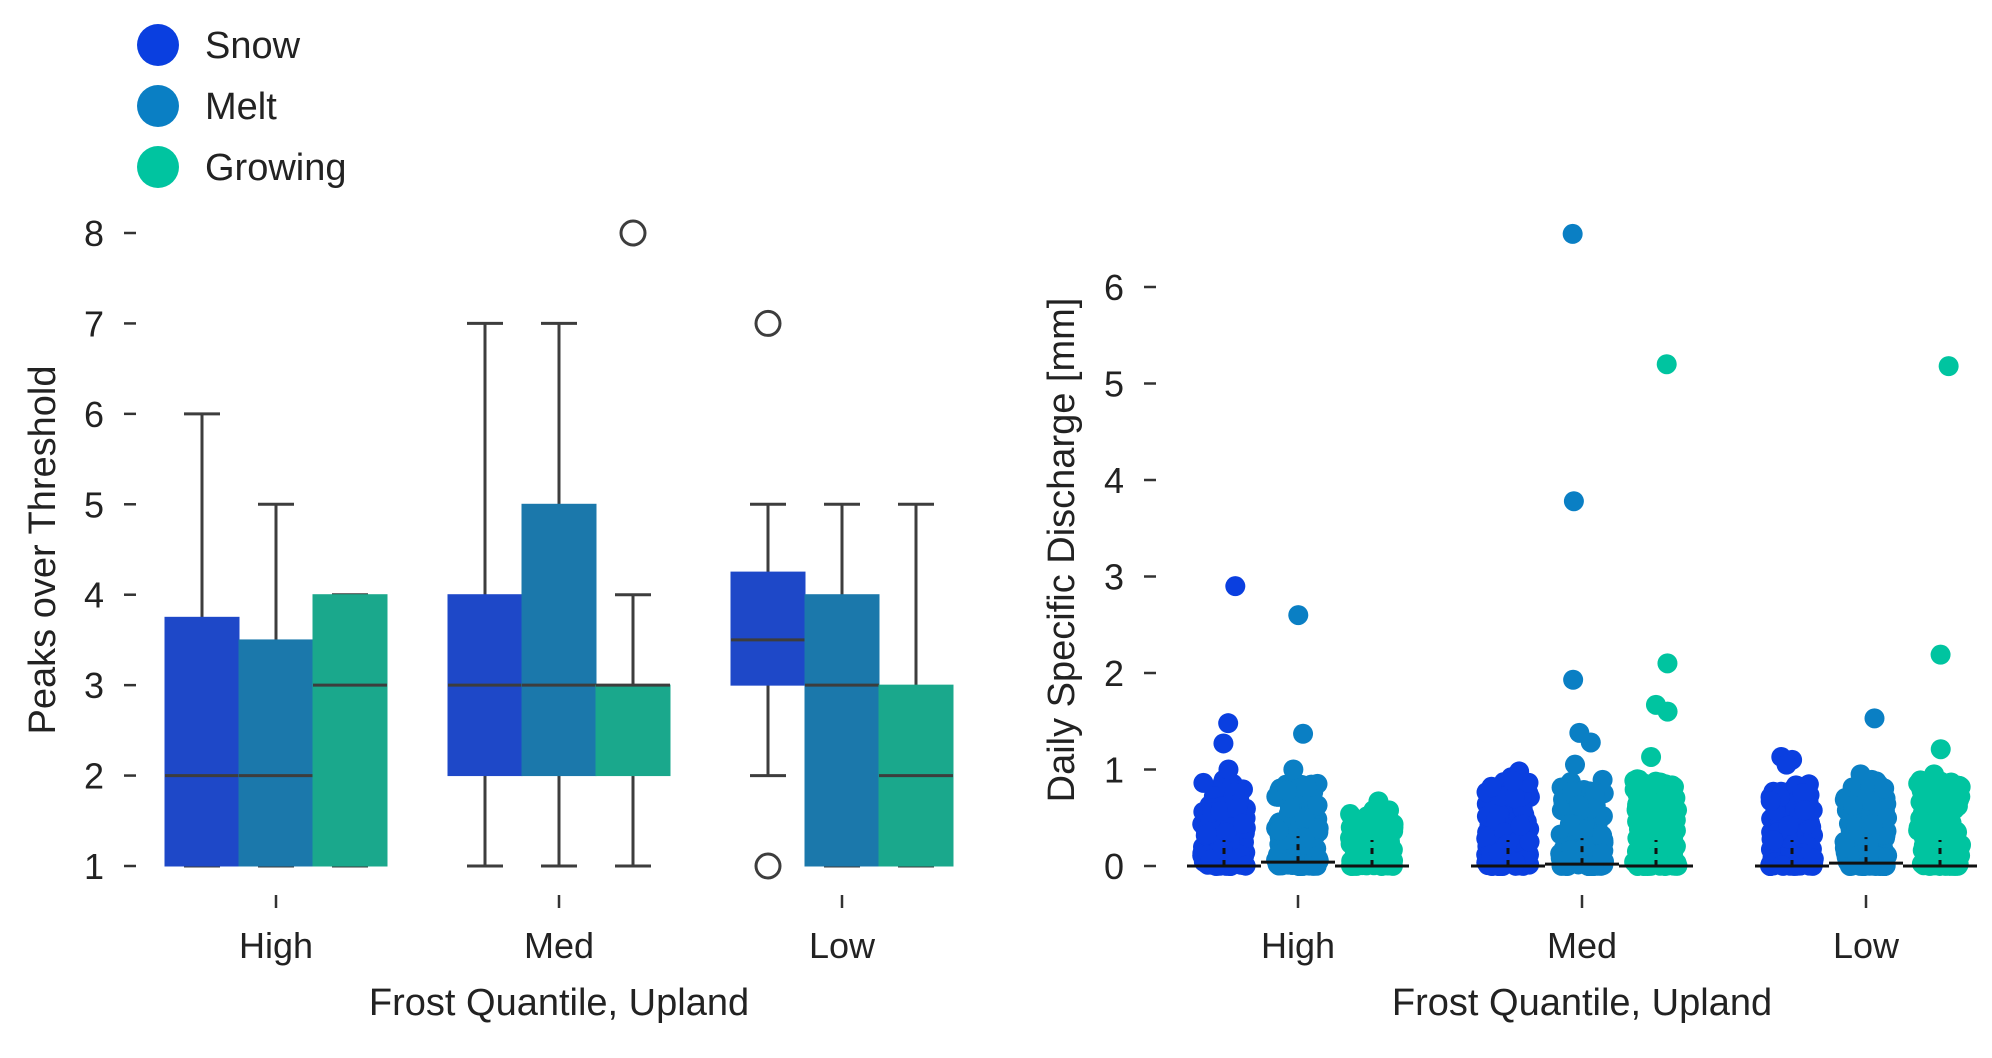 The width and height of the screenshot is (1992, 1058). I want to click on strip-snow-high, so click(1224, 726).